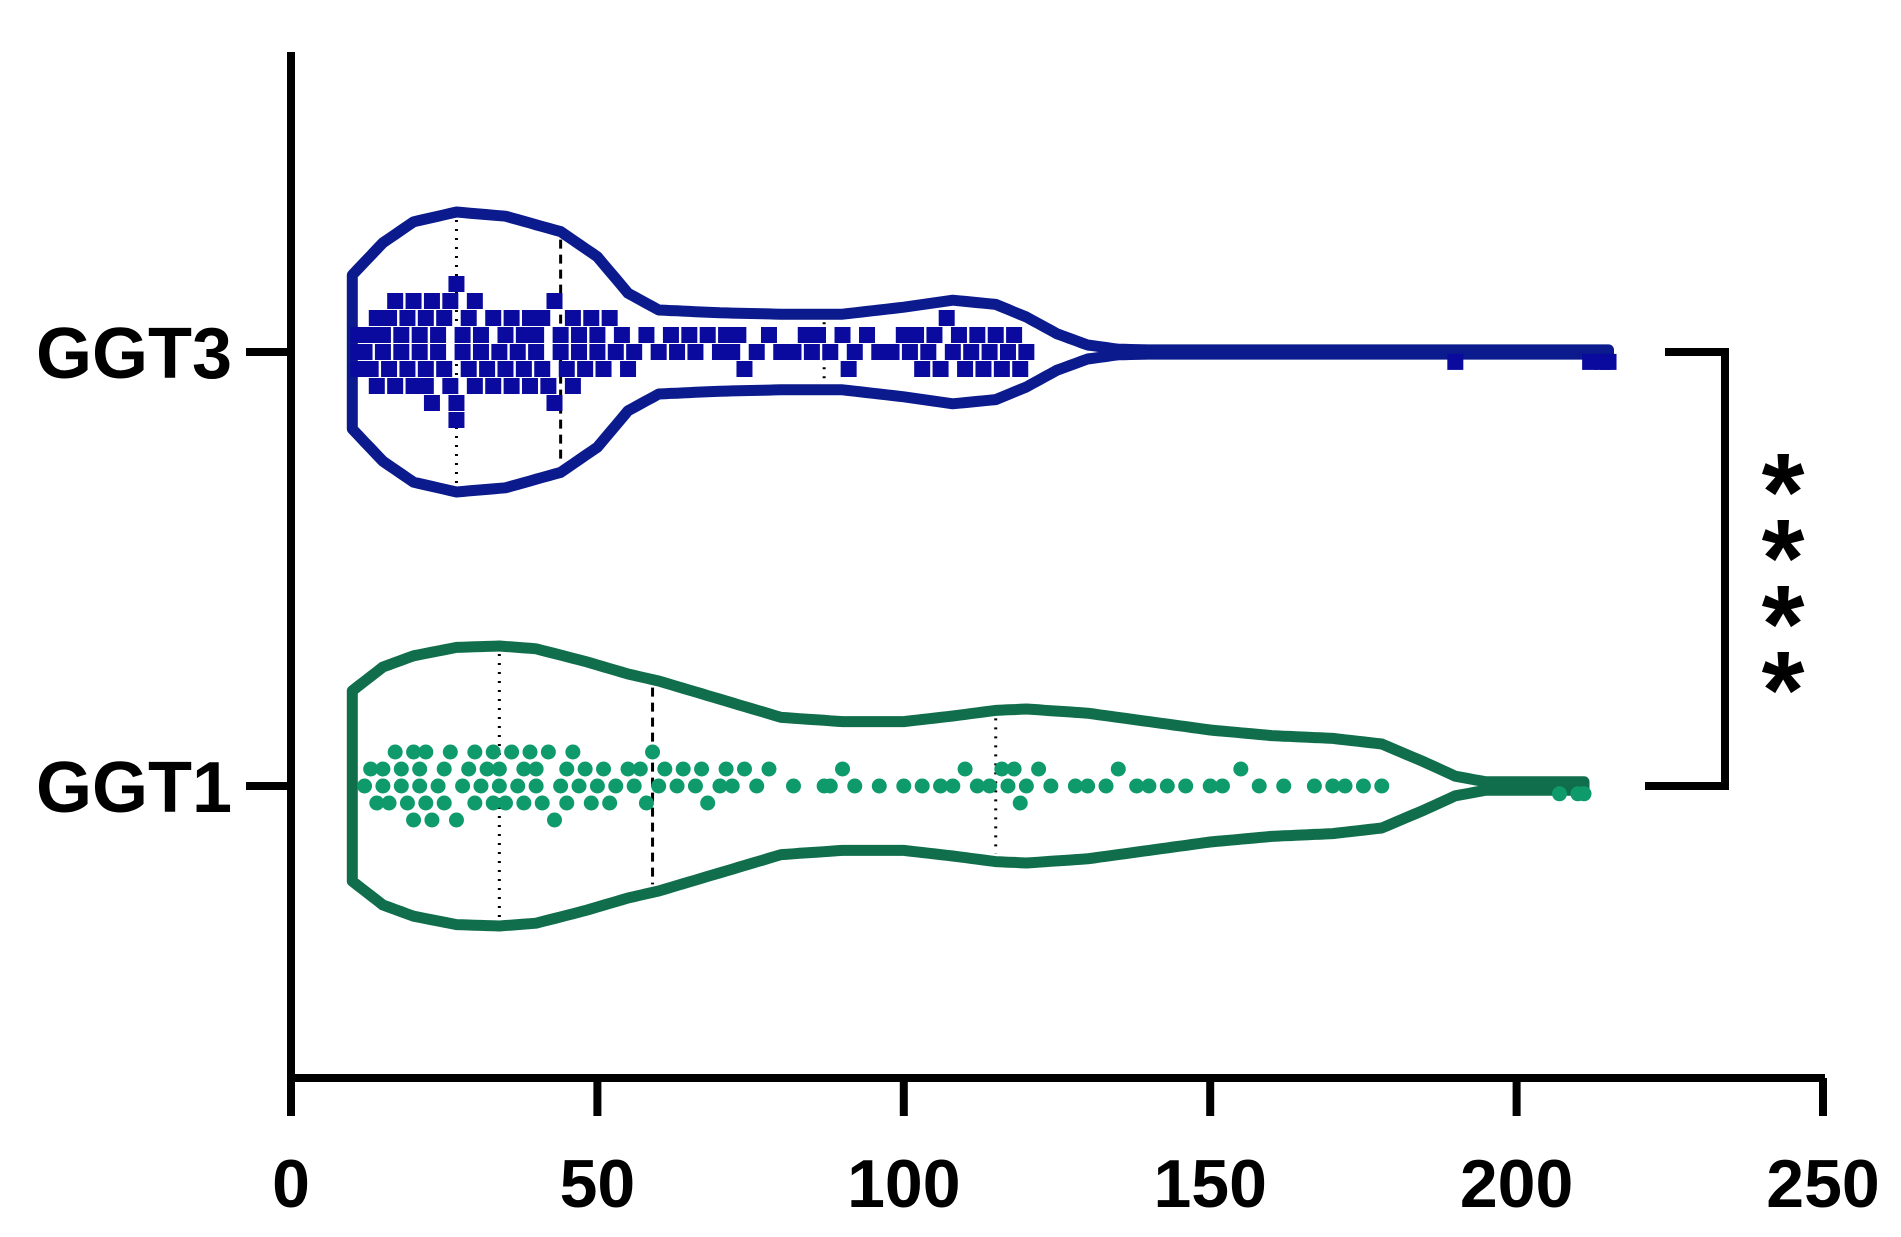  What do you see at coordinates (1822, 1184) in the screenshot?
I see `x-tick-label: 250` at bounding box center [1822, 1184].